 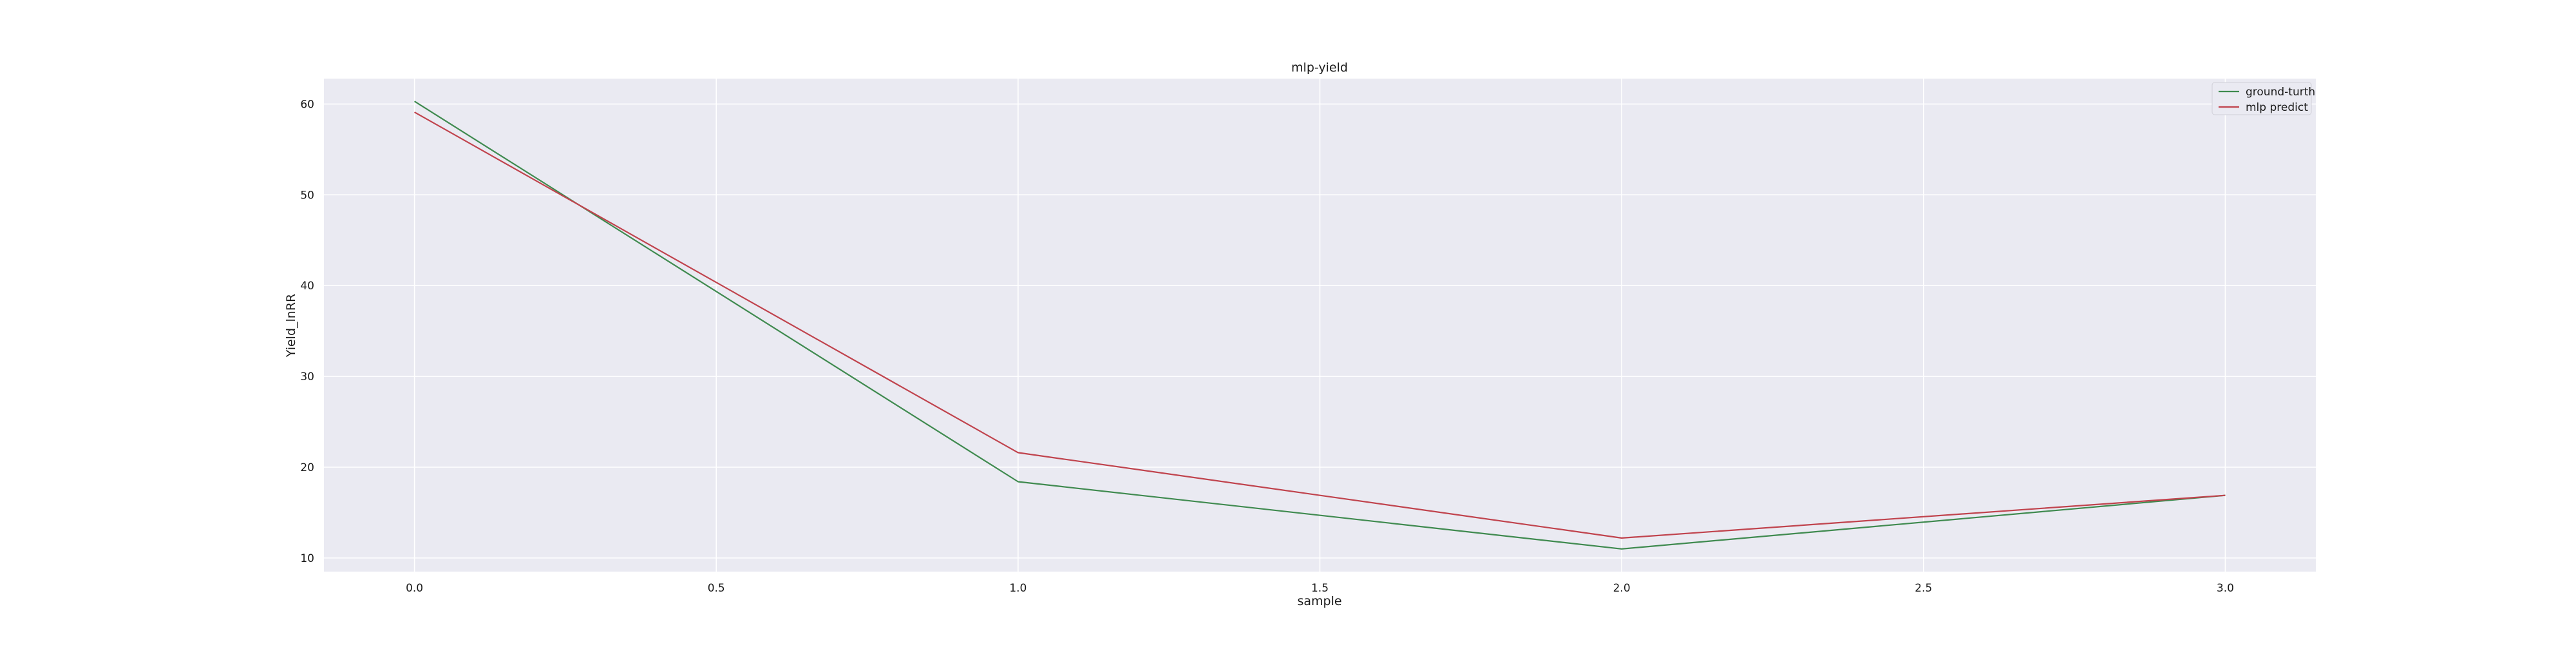 I want to click on chart-title: mlp-yield, so click(x=1319, y=68).